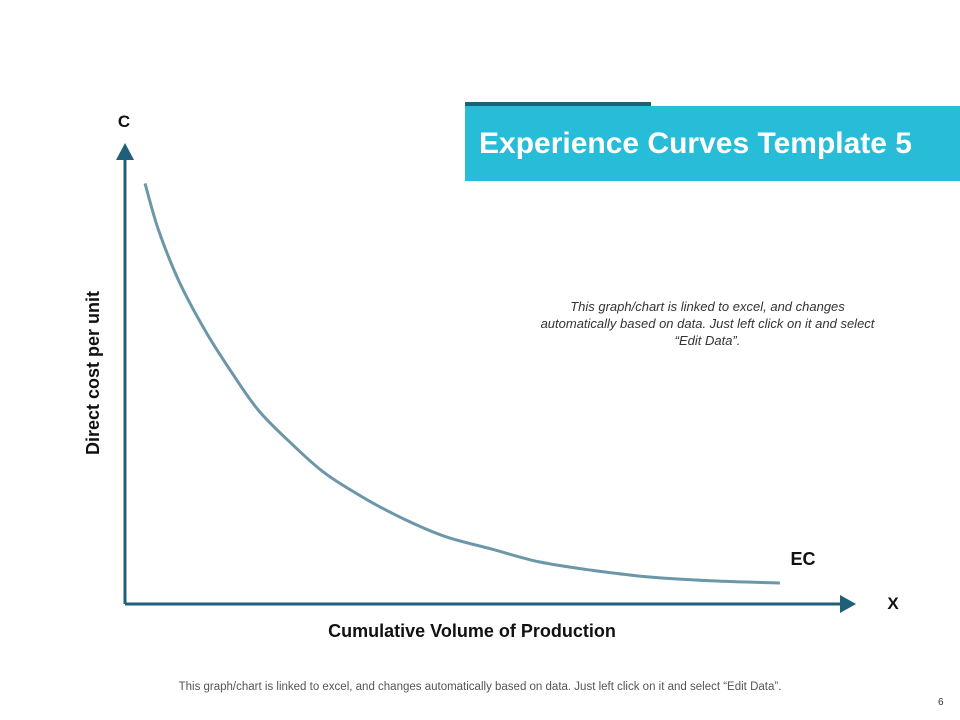  Describe the element at coordinates (125, 151) in the screenshot. I see `y-axis-arrow-icon` at that location.